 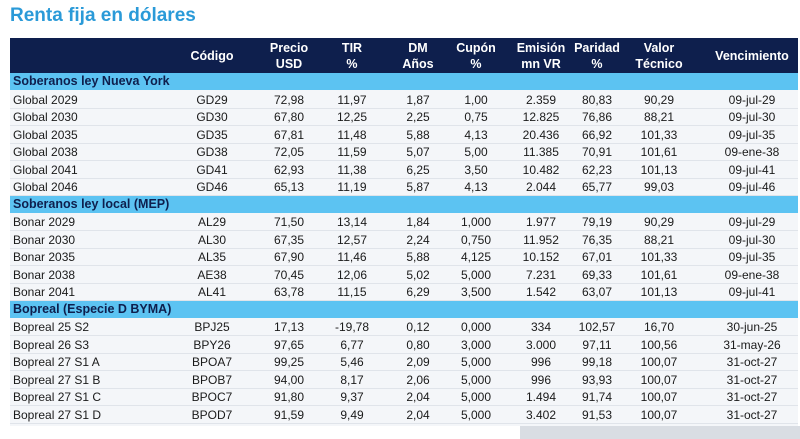 What do you see at coordinates (103, 15) in the screenshot?
I see `title: Renta fija en dólares` at bounding box center [103, 15].